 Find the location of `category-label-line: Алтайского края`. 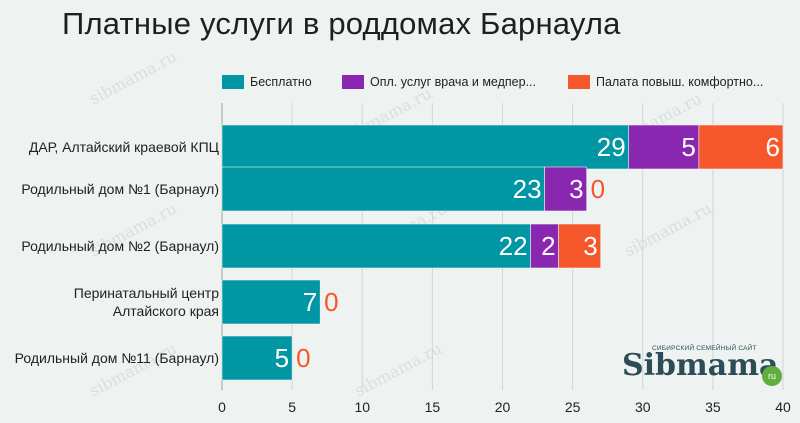

category-label-line: Алтайского края is located at coordinates (165, 311).